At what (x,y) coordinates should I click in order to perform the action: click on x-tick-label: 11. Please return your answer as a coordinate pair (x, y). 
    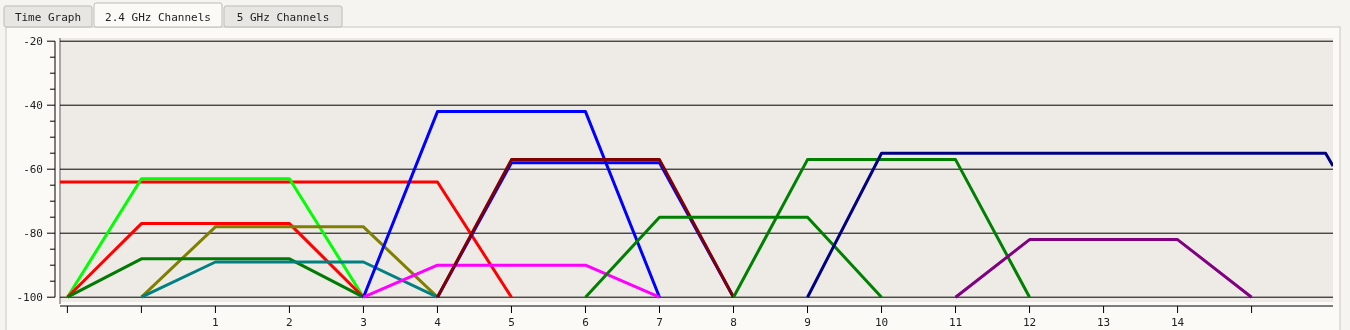
    Looking at the image, I should click on (955, 322).